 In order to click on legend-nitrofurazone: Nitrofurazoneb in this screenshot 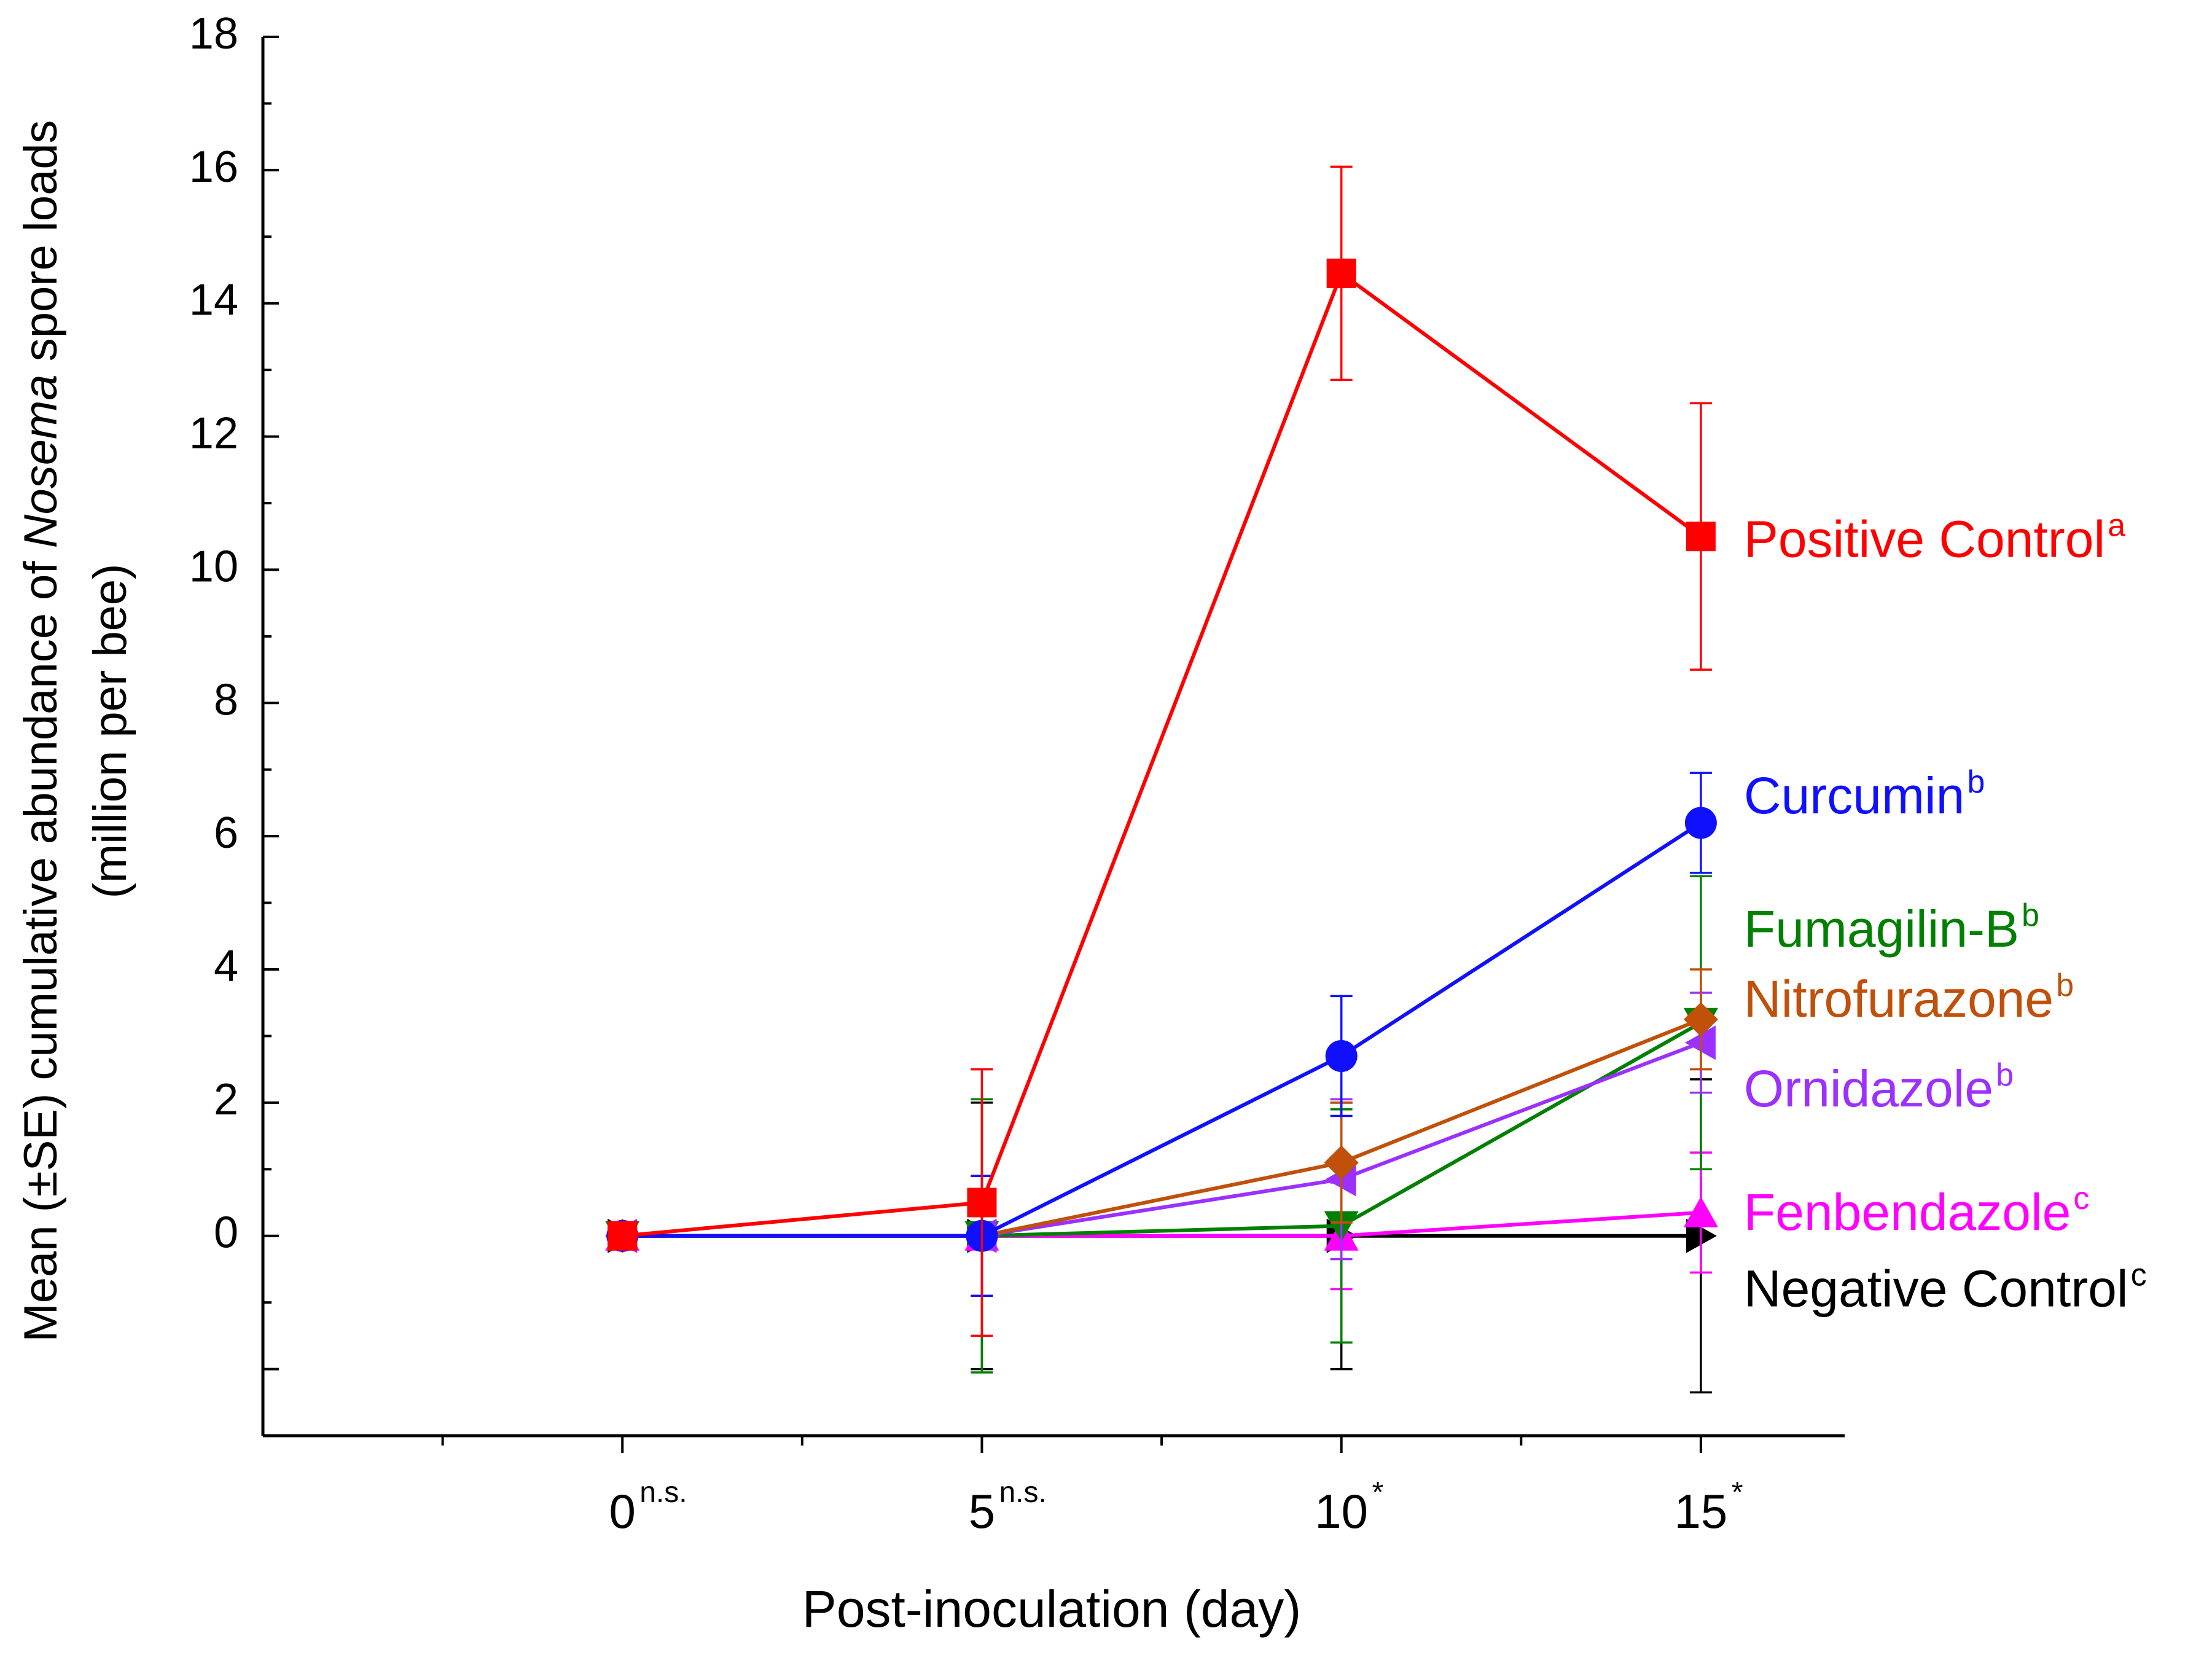, I will do `click(1909, 998)`.